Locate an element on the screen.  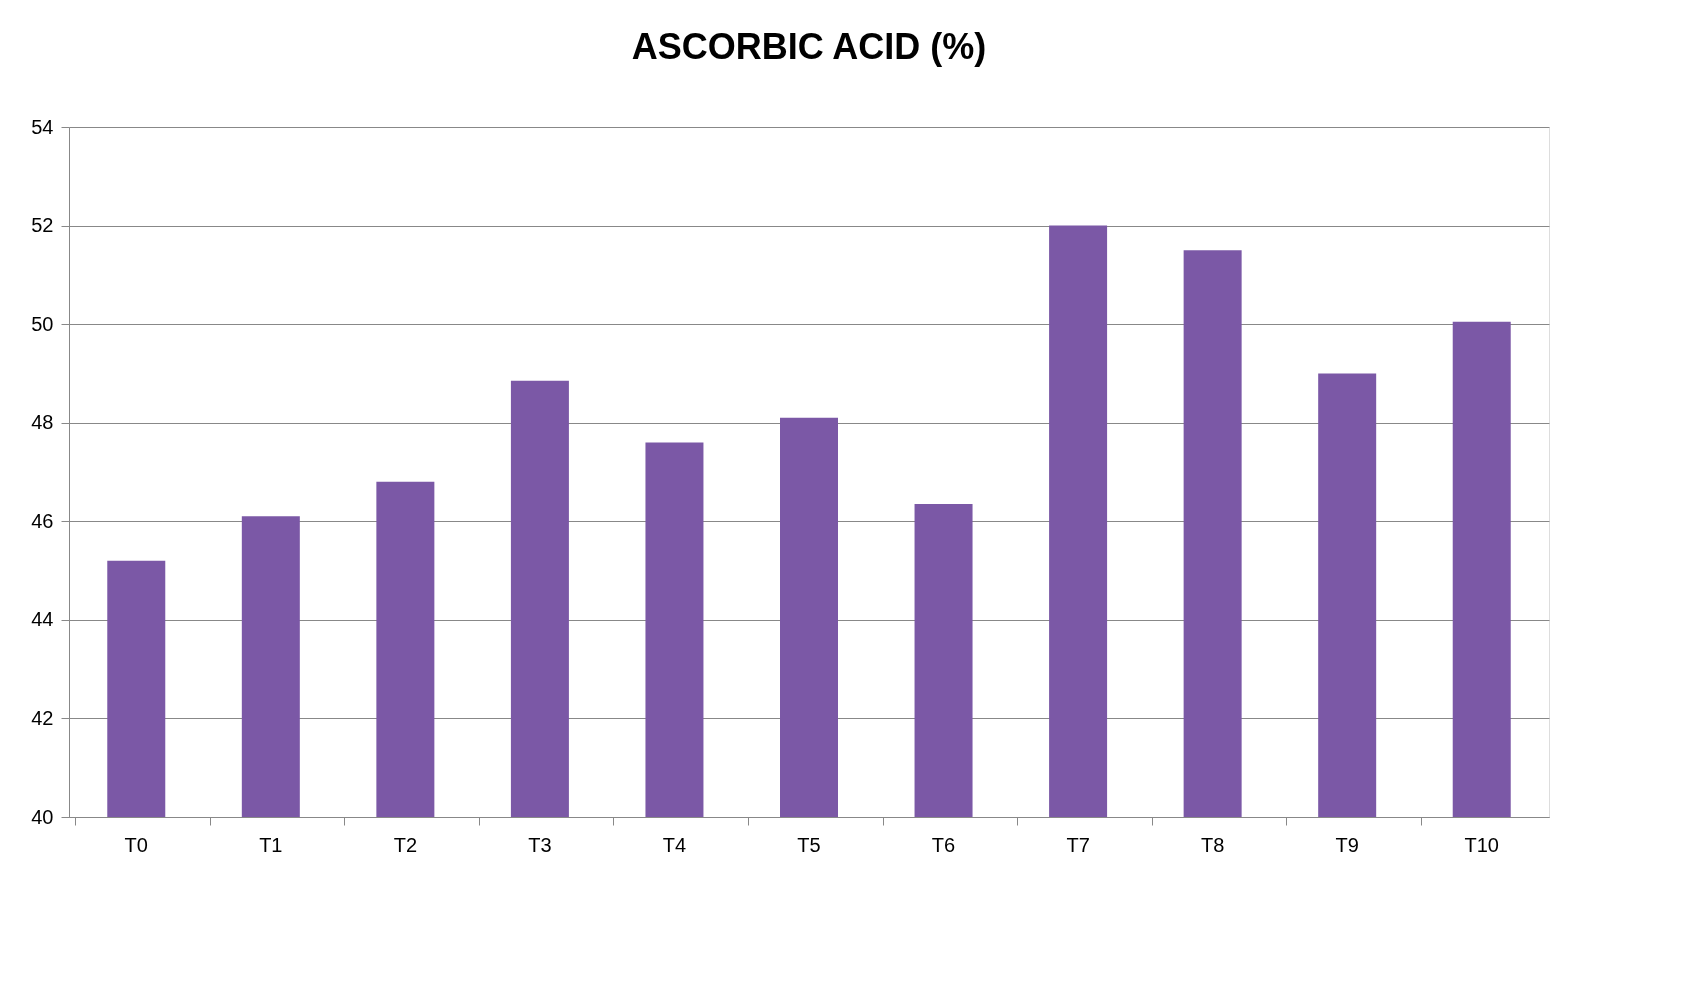
x-tick-label: T6 is located at coordinates (943, 844).